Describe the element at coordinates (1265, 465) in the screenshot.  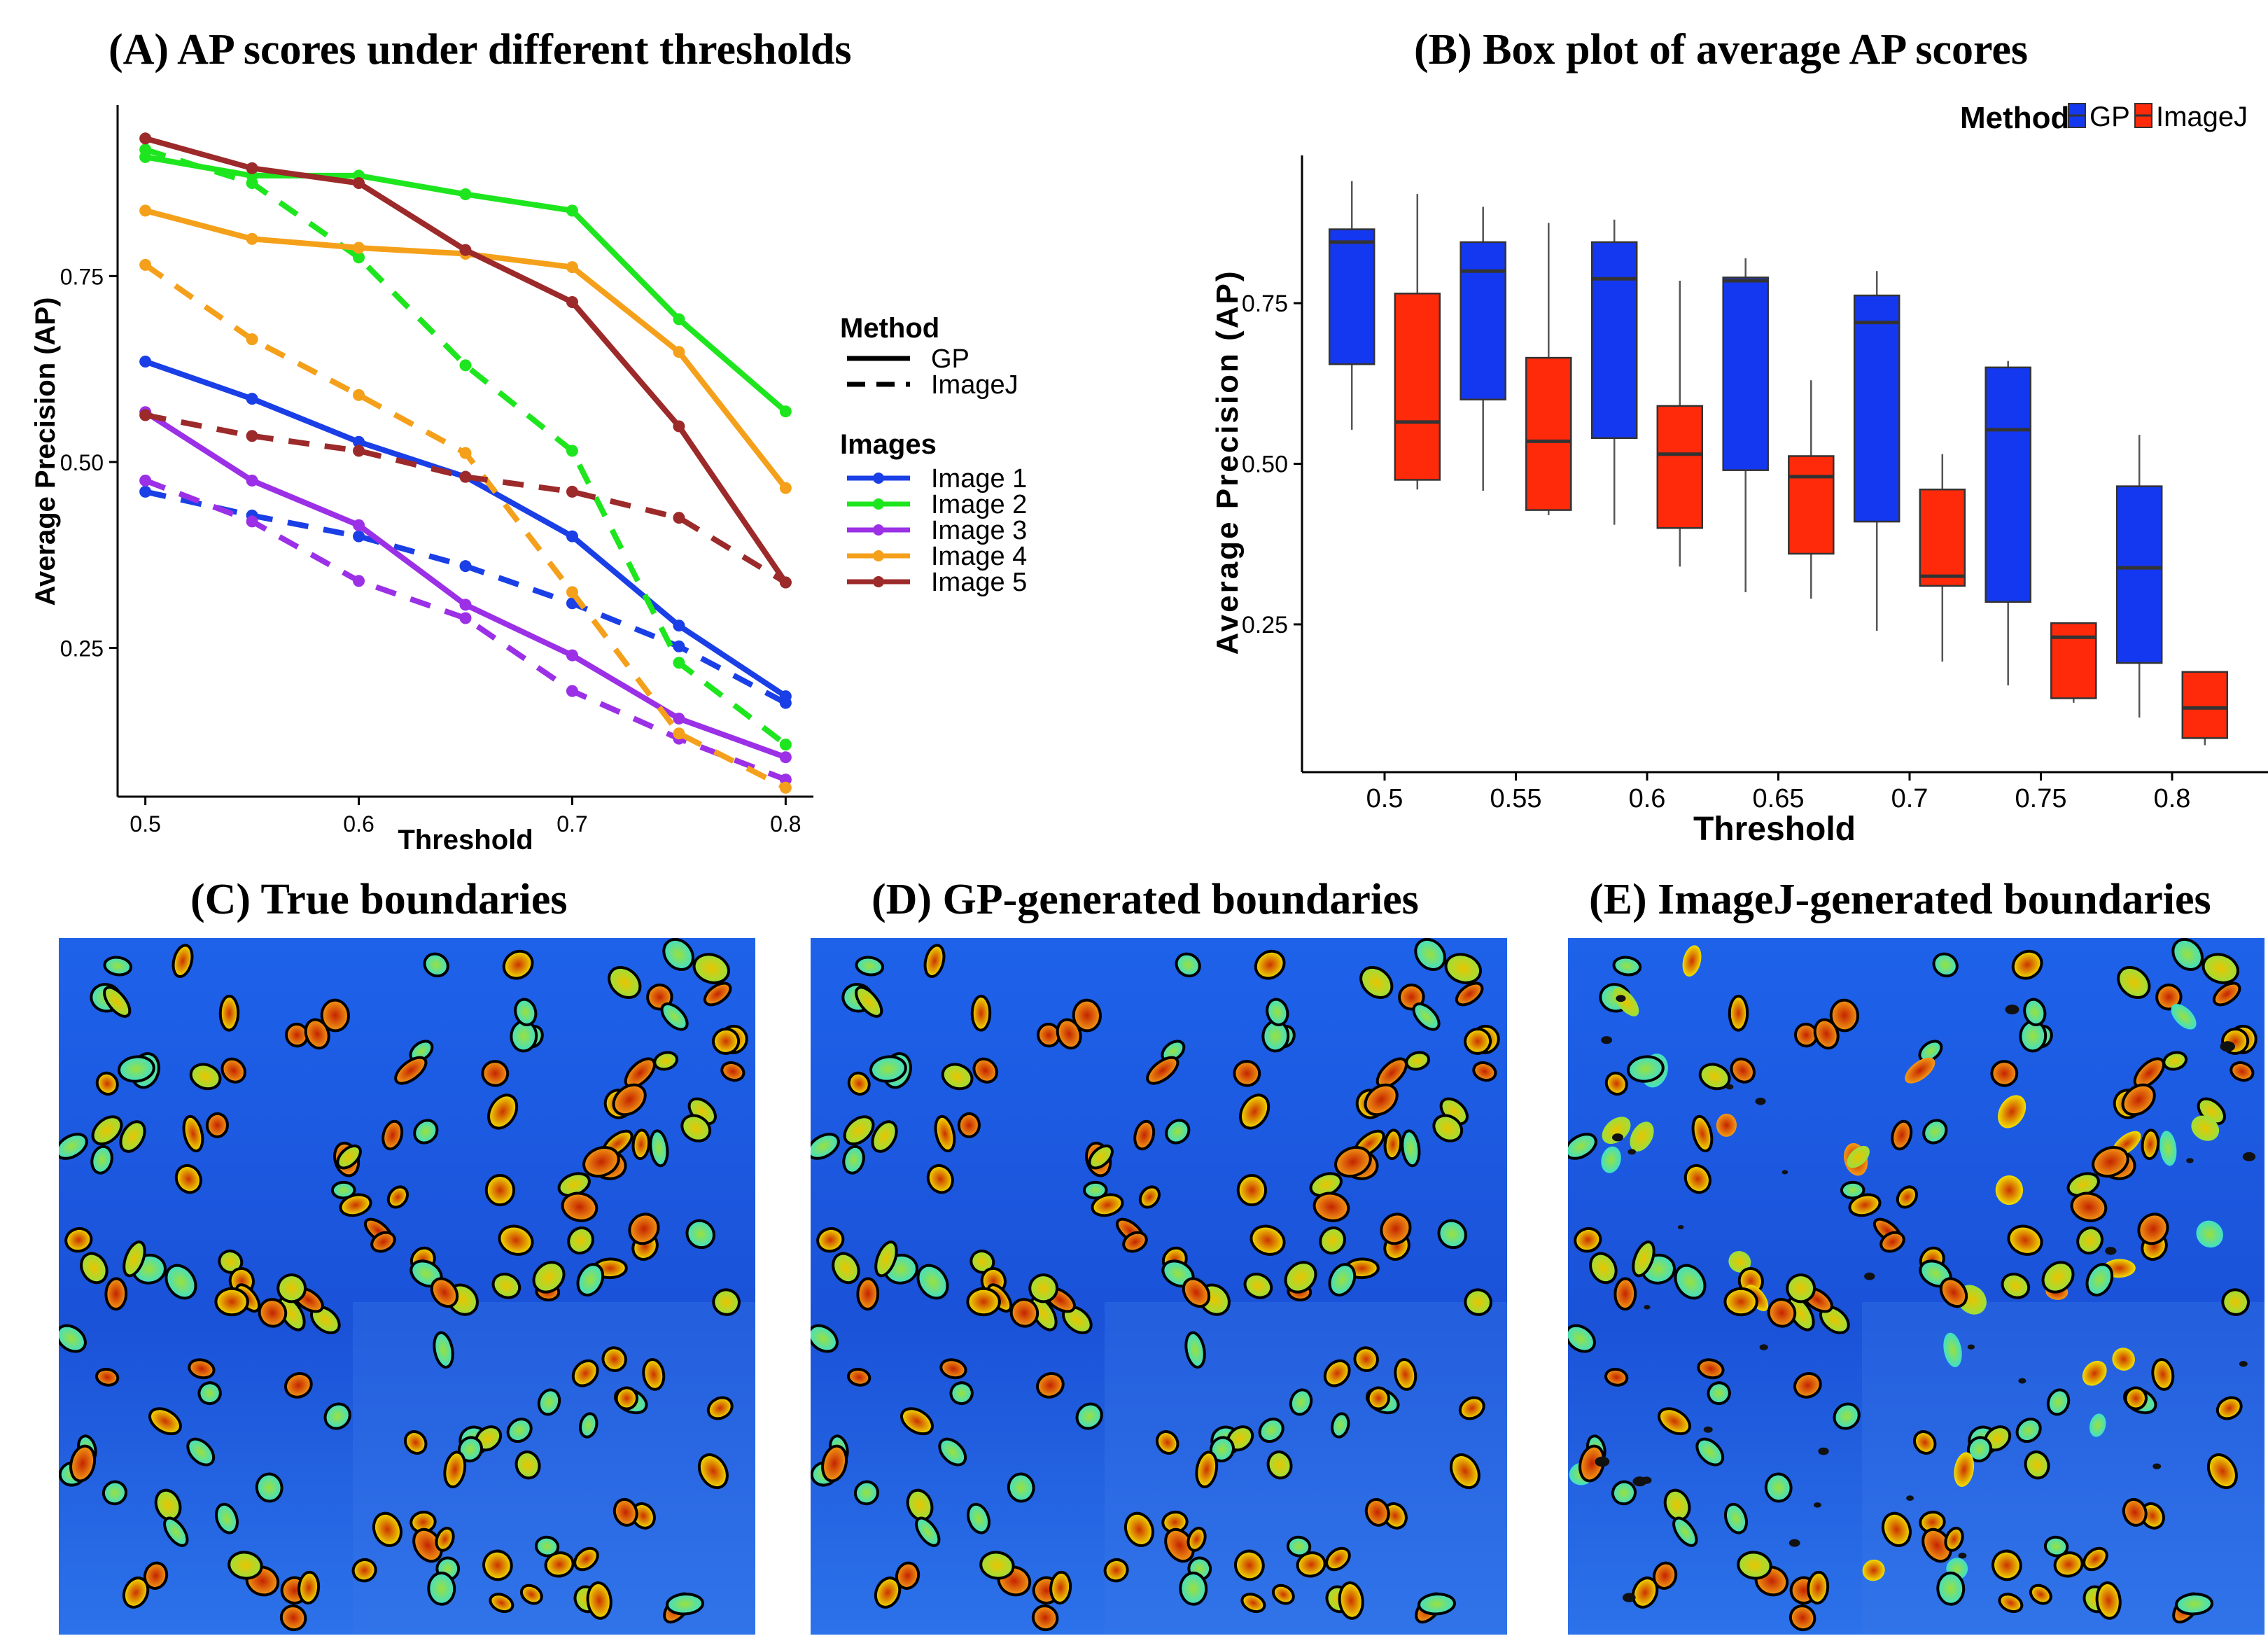
I see `y-tick-label: 0.50` at that location.